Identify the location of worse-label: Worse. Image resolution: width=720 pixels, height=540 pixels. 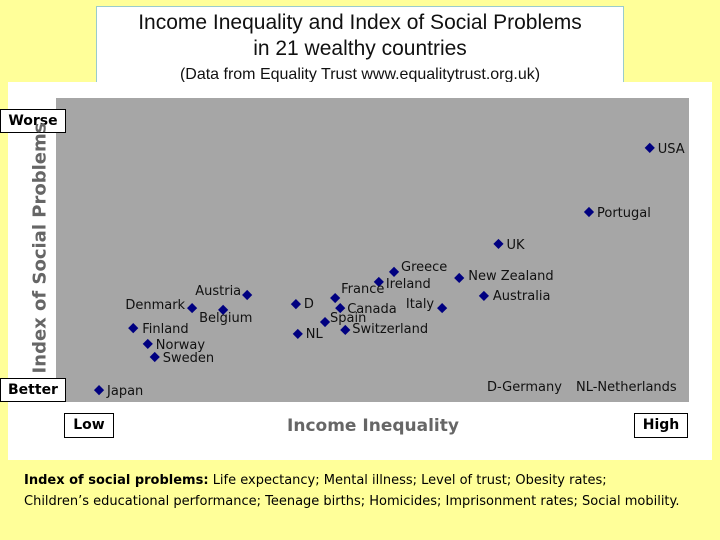
(33, 121).